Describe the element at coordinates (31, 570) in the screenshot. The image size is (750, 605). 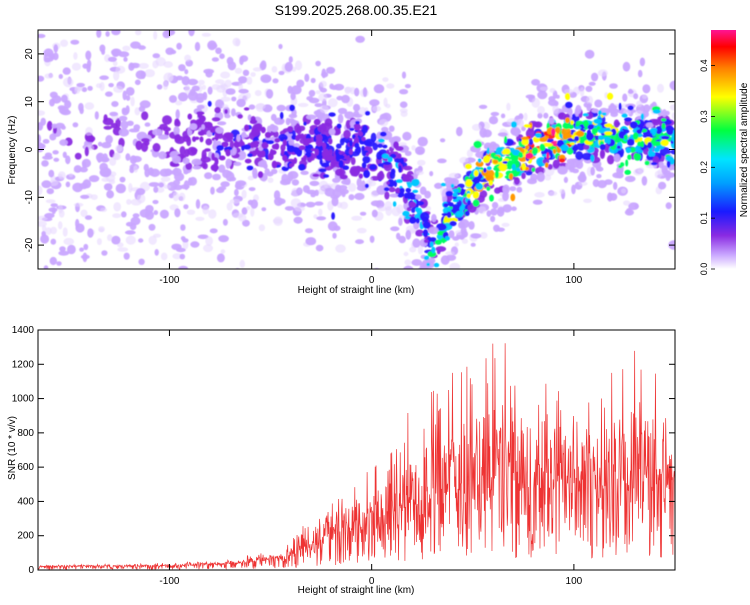
I see `snr-y-tick-label: 0` at that location.